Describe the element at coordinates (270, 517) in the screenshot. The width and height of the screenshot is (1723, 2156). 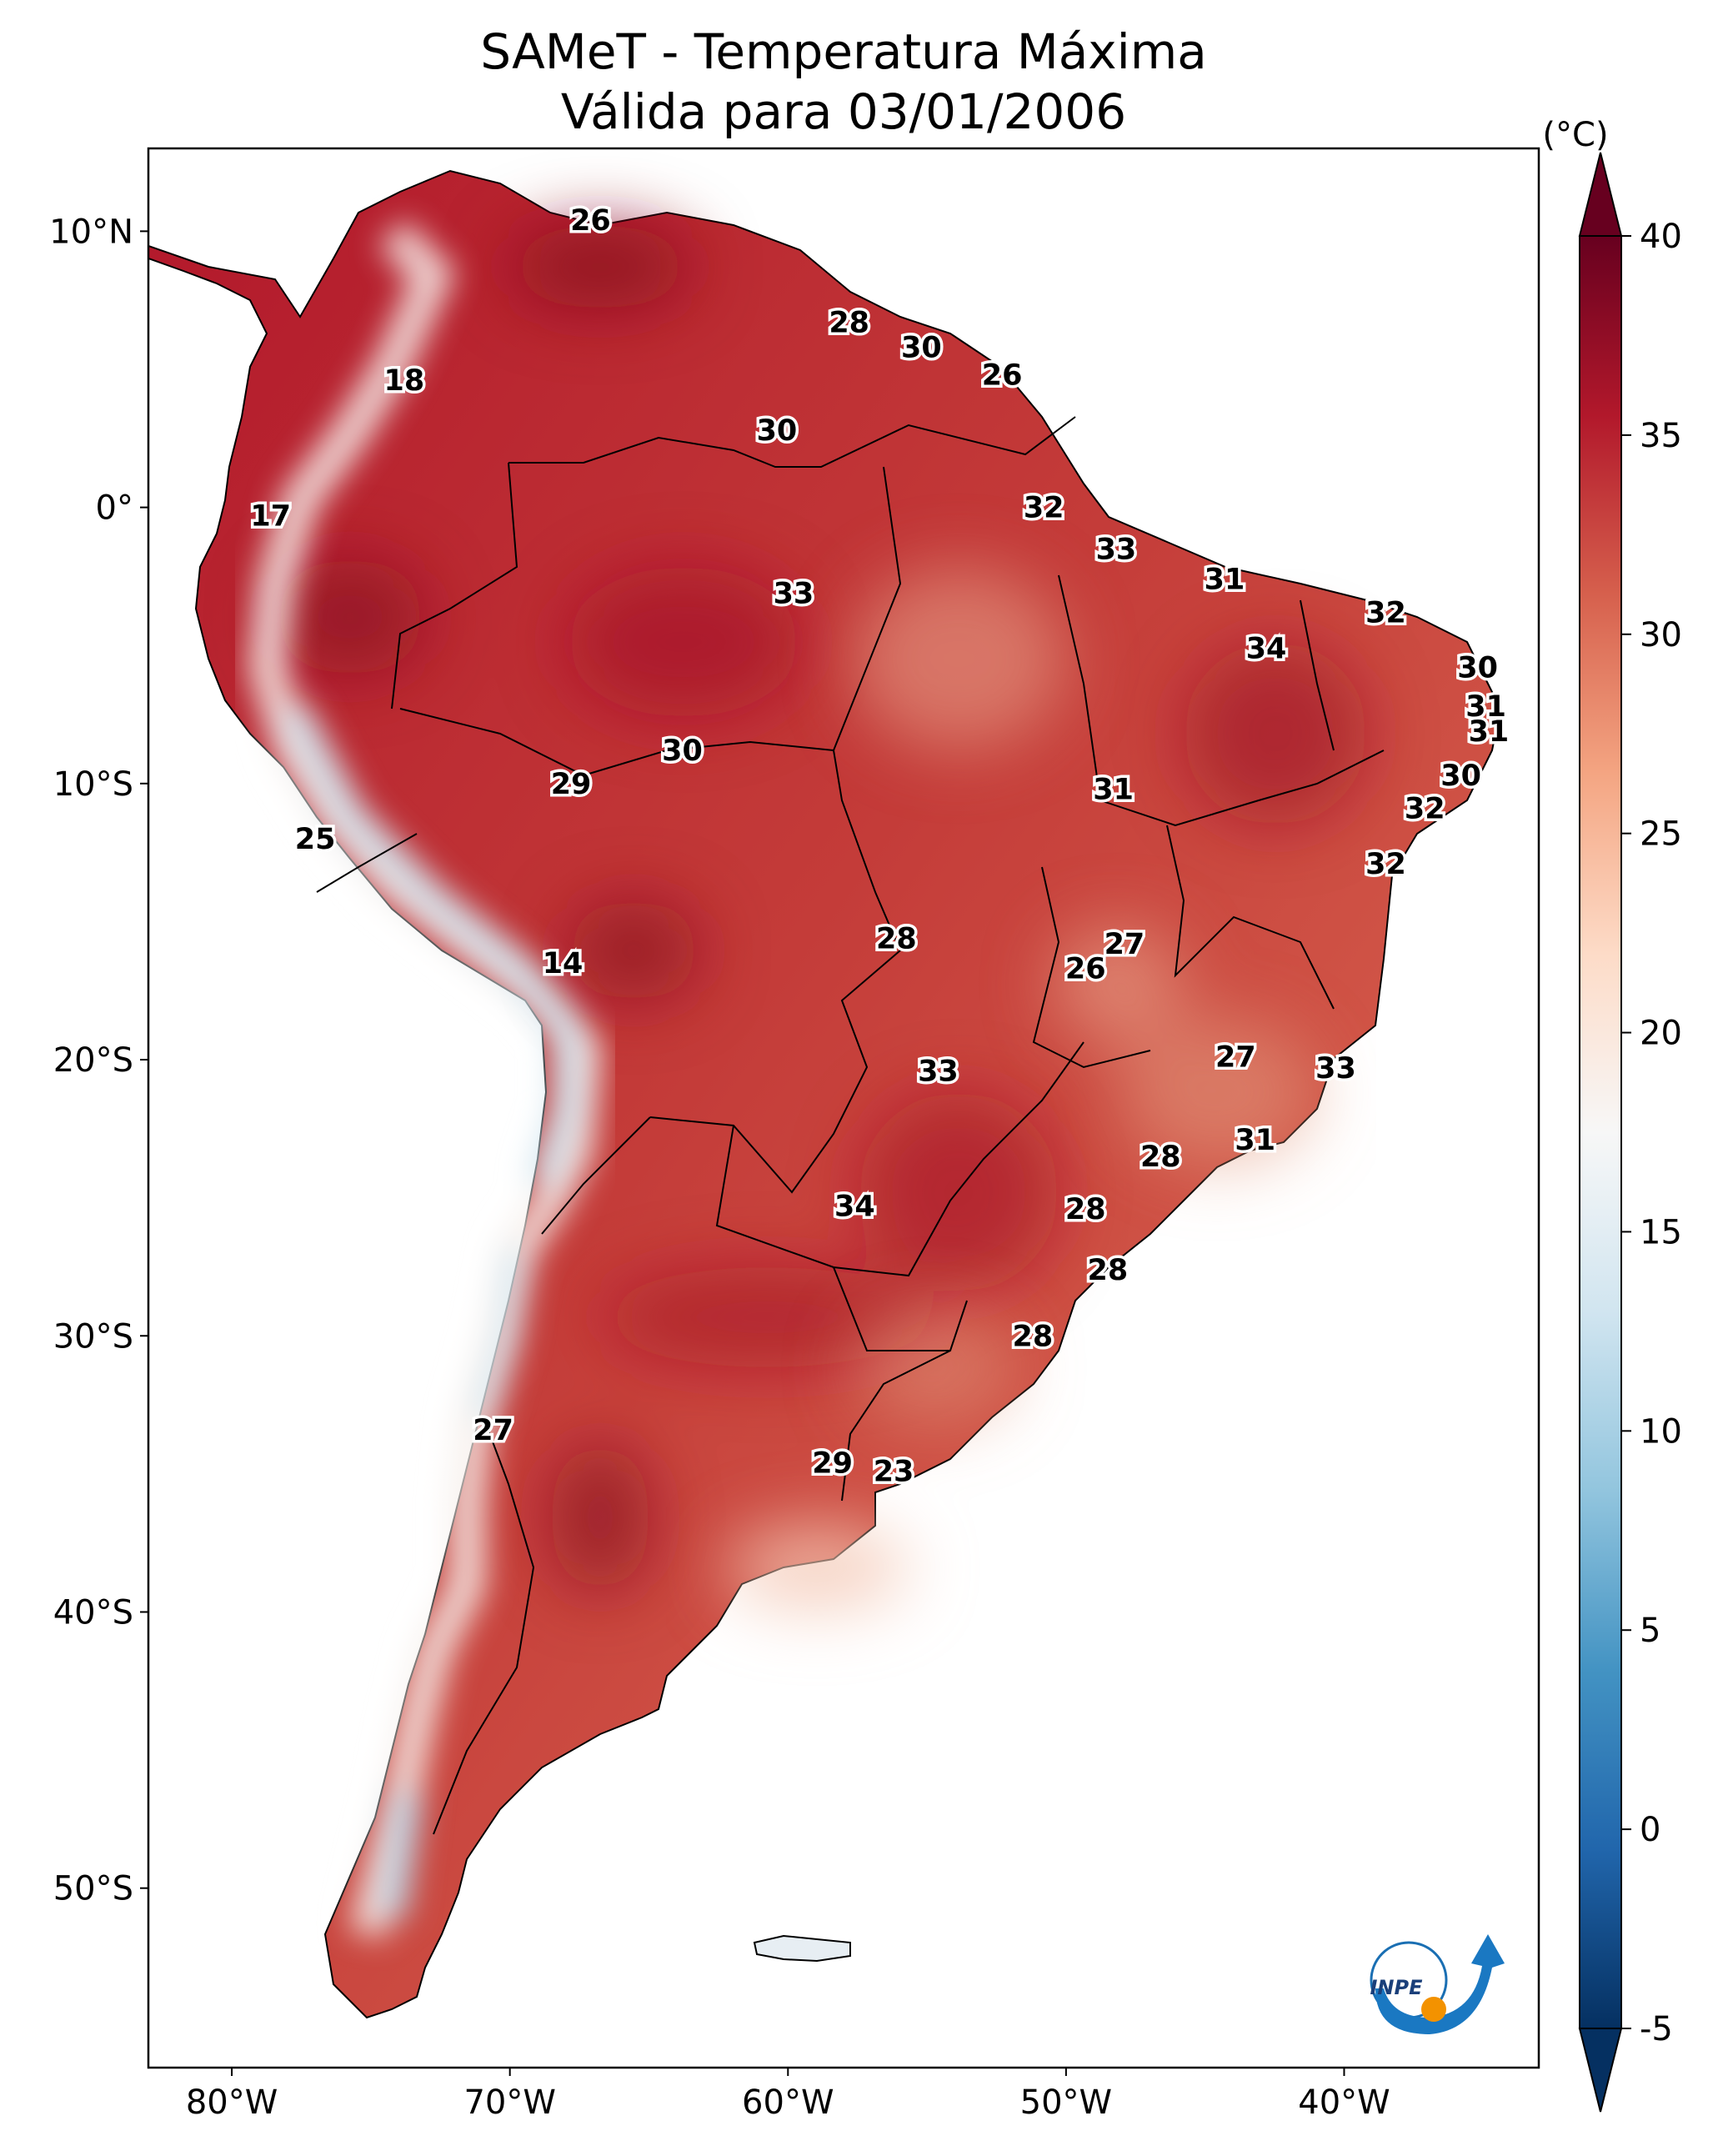
I see `city-temperature-label: 17` at that location.